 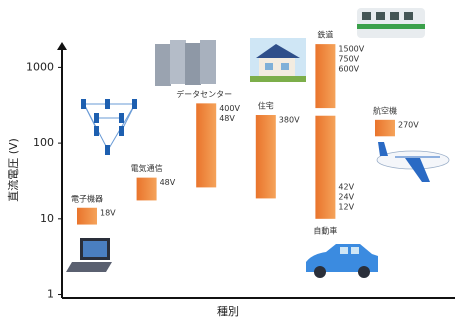 What do you see at coordinates (346, 206) in the screenshot?
I see `voltage-label: 12V` at bounding box center [346, 206].